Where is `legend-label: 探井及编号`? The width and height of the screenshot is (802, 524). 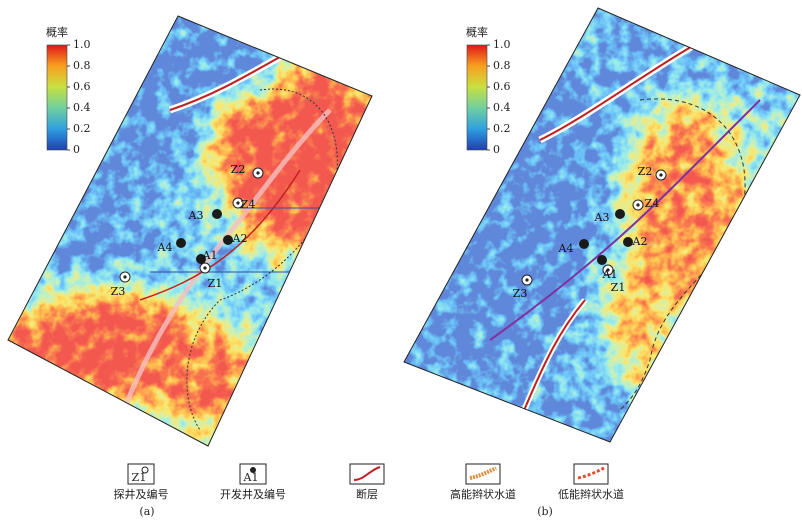
legend-label: 探井及编号 is located at coordinates (141, 494).